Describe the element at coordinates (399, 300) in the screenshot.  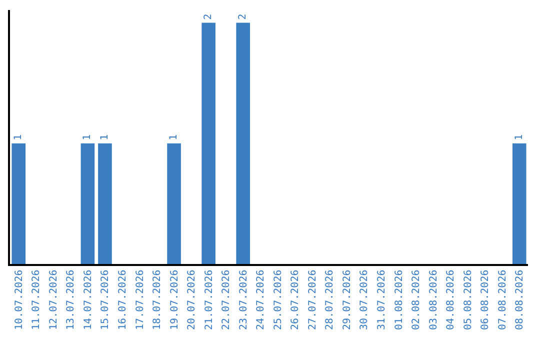
I see `x-tick-label: 01.08.2026` at that location.